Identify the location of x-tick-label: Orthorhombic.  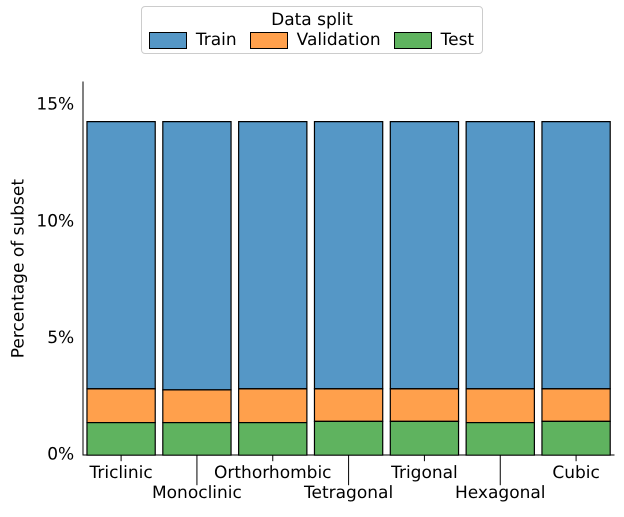
(273, 472).